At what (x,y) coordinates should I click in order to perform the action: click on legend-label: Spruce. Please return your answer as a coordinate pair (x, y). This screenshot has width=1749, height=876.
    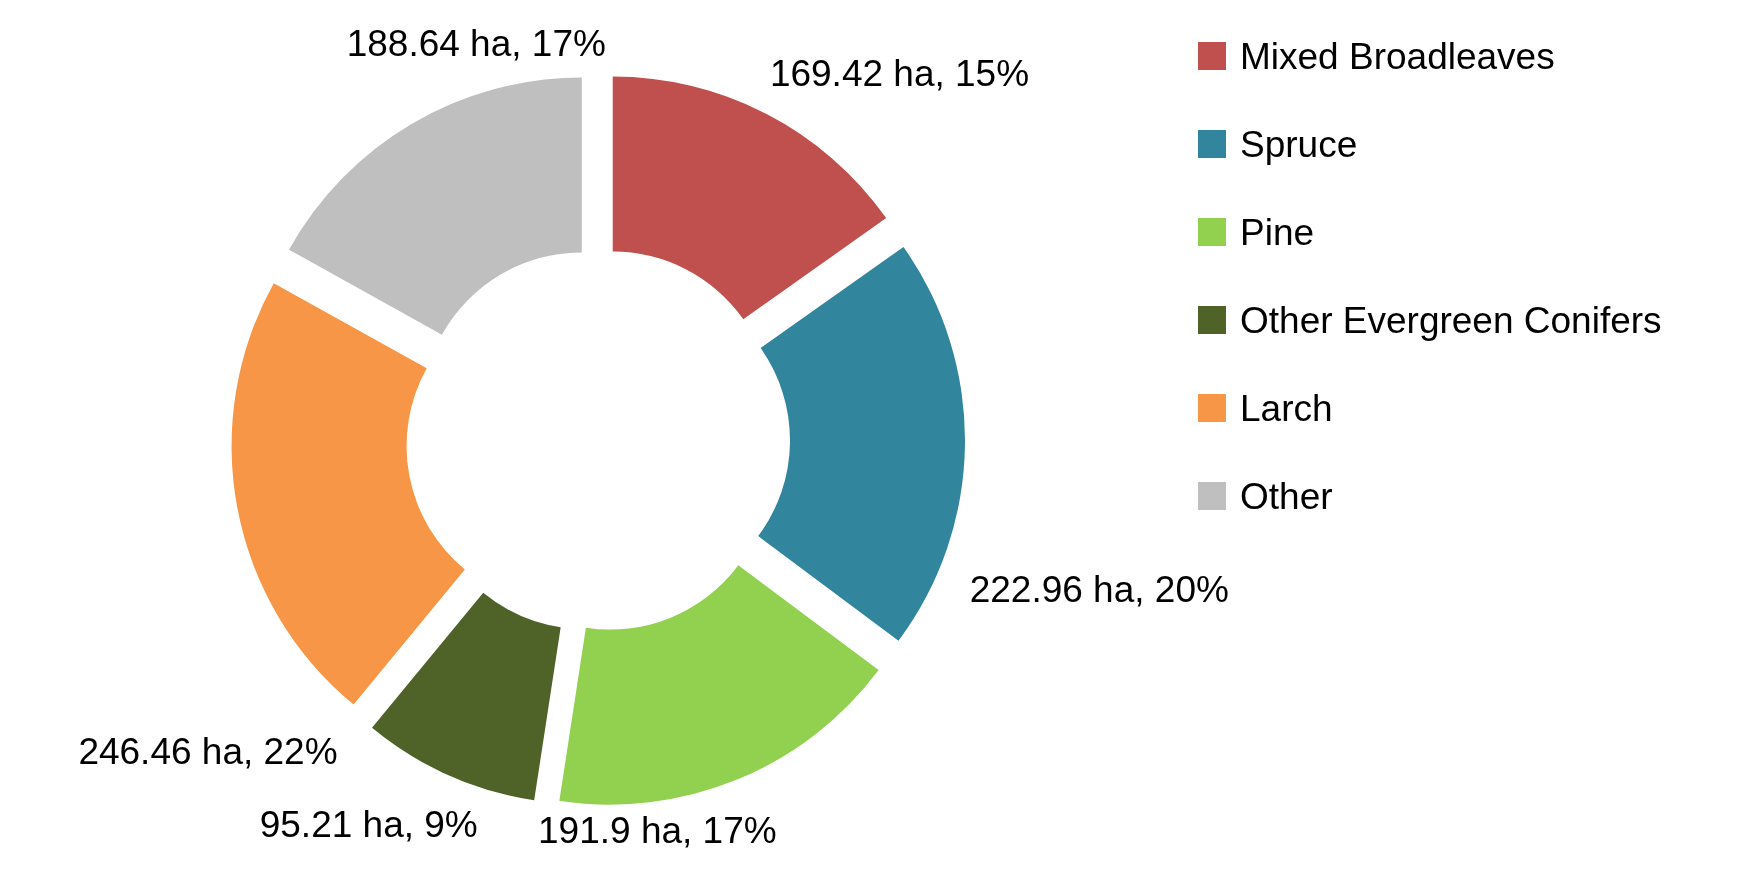
    Looking at the image, I should click on (1299, 144).